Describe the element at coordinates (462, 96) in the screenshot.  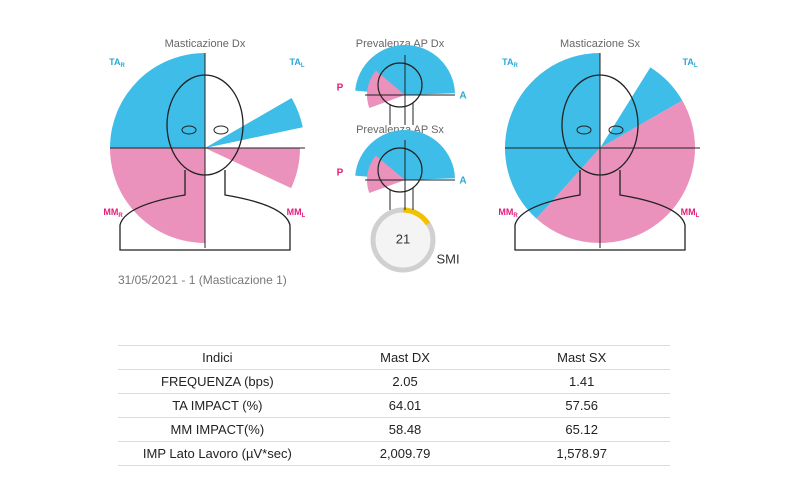
I see `ap-dx-a: A` at that location.